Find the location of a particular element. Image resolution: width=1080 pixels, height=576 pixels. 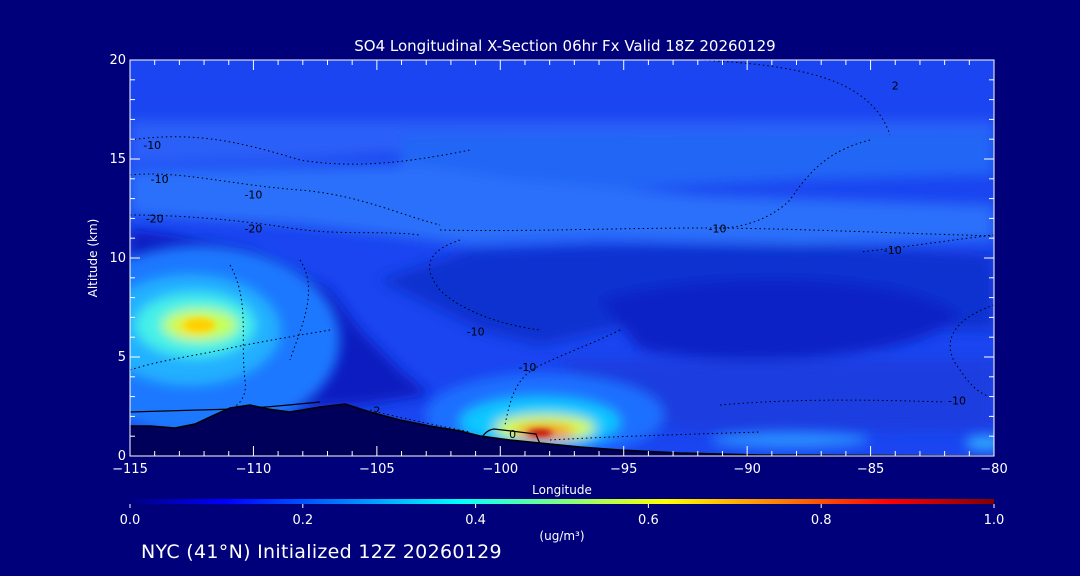

plume-far-east is located at coordinates (790, 440).